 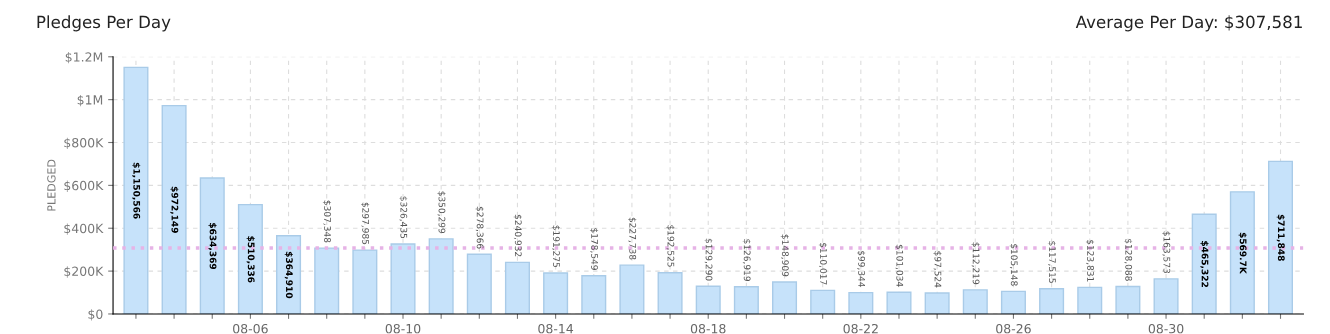 What do you see at coordinates (90, 100) in the screenshot?
I see `y-tick-label: $1M` at bounding box center [90, 100].